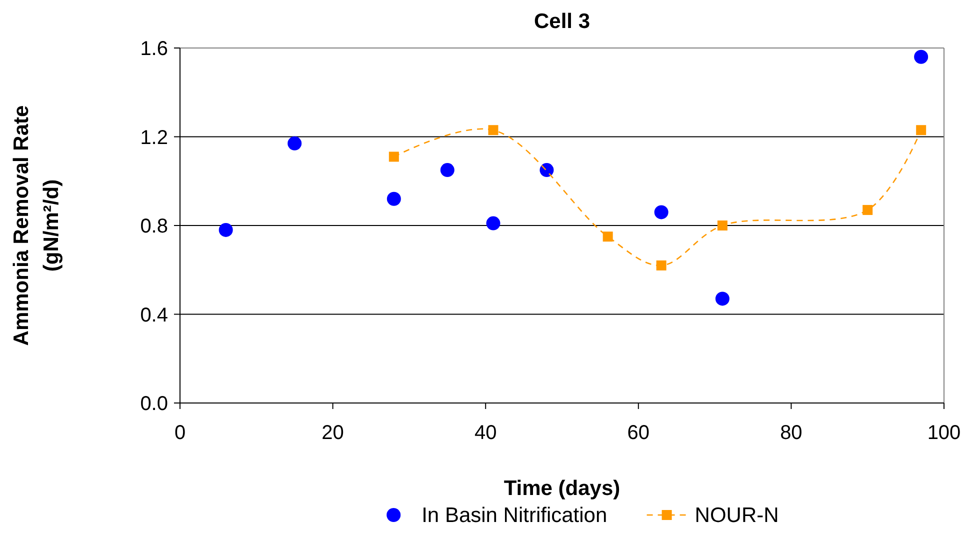  Describe the element at coordinates (485, 433) in the screenshot. I see `x-tick-label: 40` at that location.